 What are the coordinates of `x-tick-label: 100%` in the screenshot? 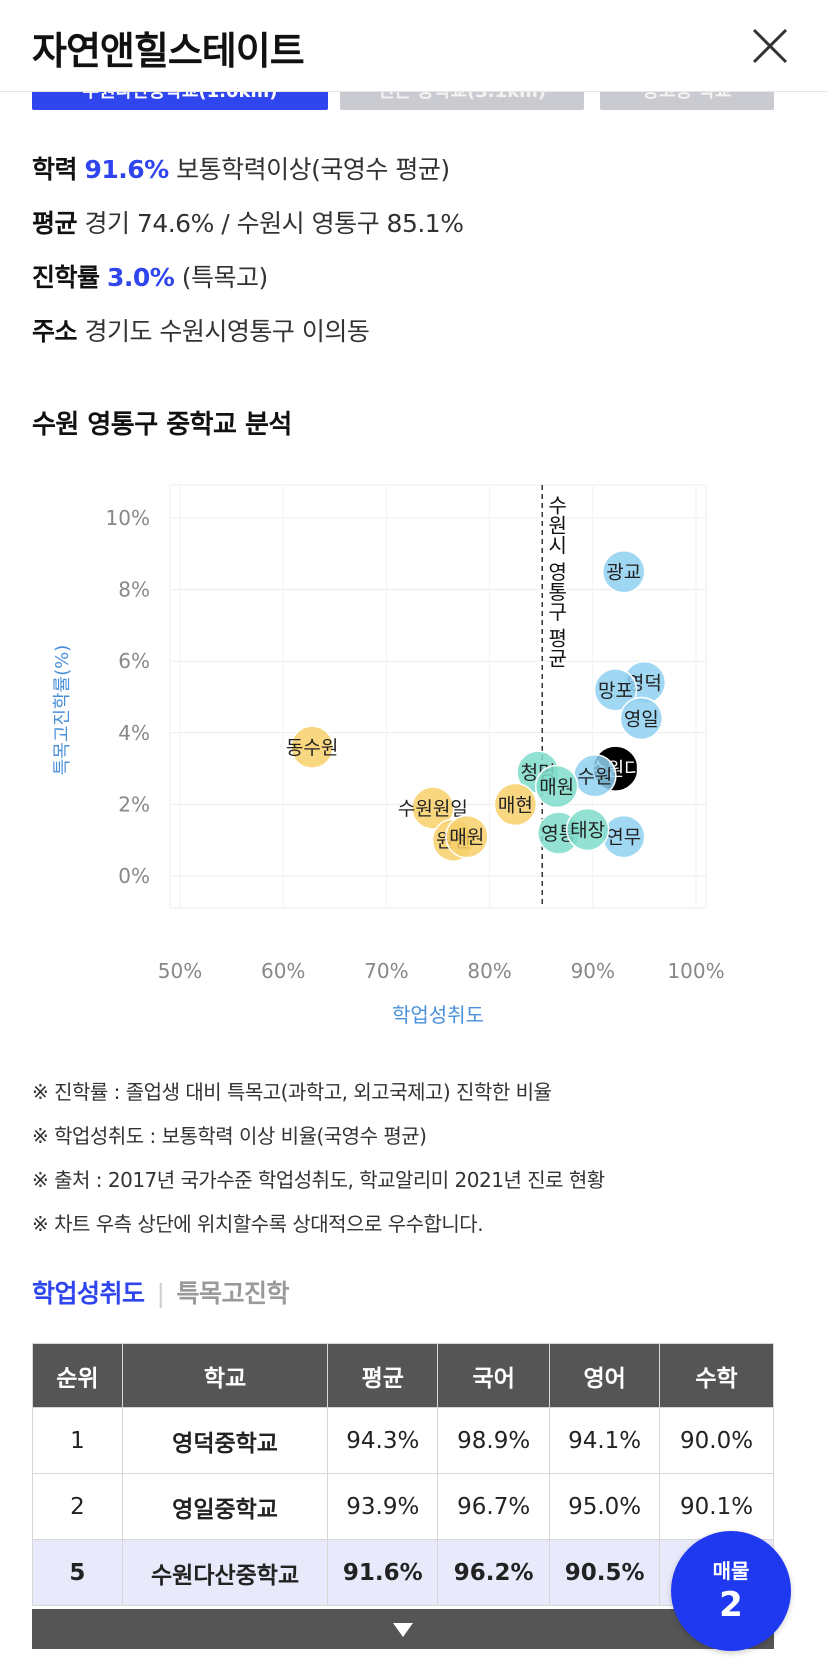 It's located at (695, 971).